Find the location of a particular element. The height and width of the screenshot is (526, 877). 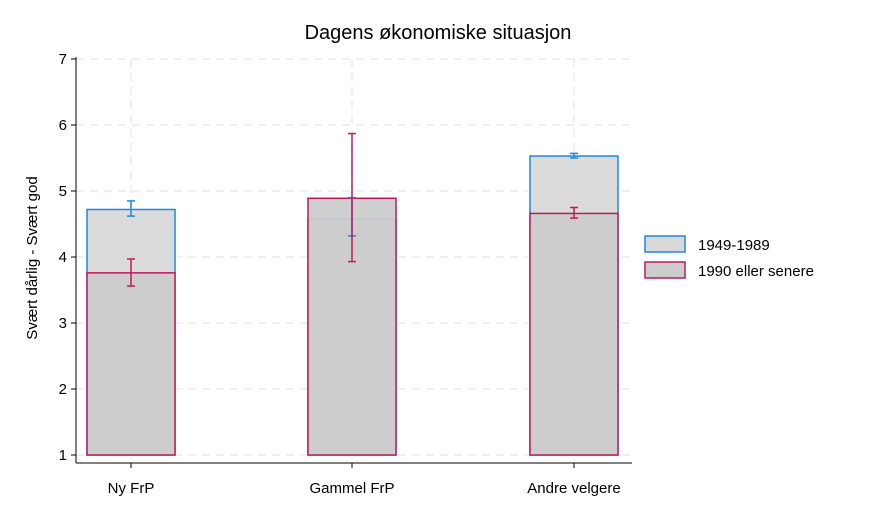

y-tick-label: 4 is located at coordinates (63, 257).